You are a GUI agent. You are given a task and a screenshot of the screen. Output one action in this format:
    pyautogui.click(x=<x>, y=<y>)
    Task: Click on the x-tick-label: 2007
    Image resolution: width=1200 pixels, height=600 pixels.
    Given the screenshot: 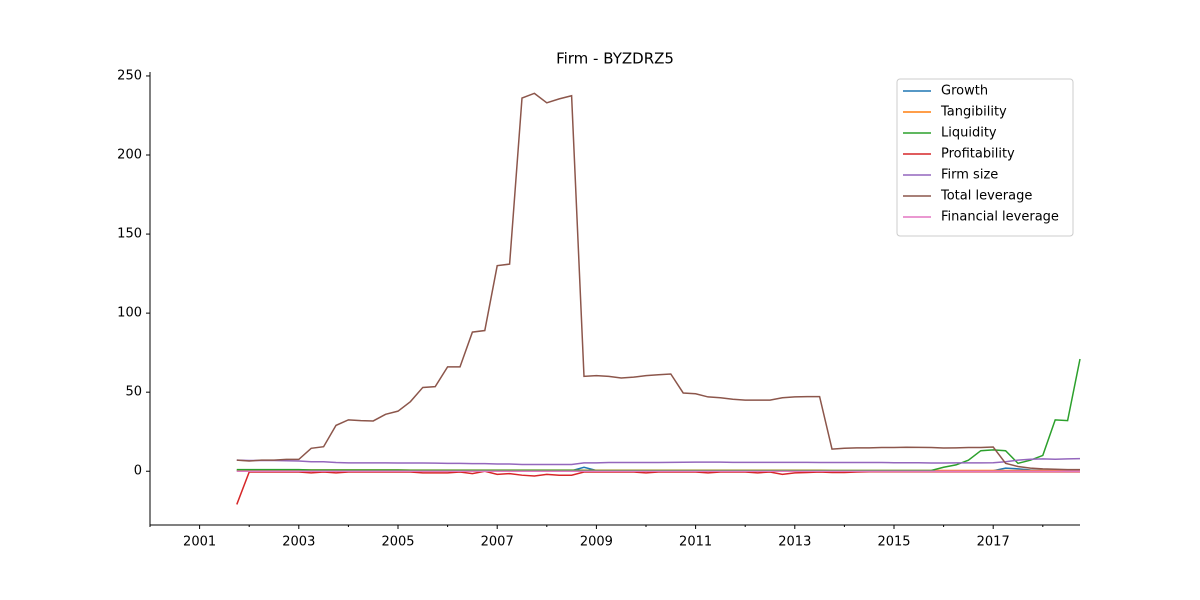 What is the action you would take?
    pyautogui.click(x=497, y=542)
    